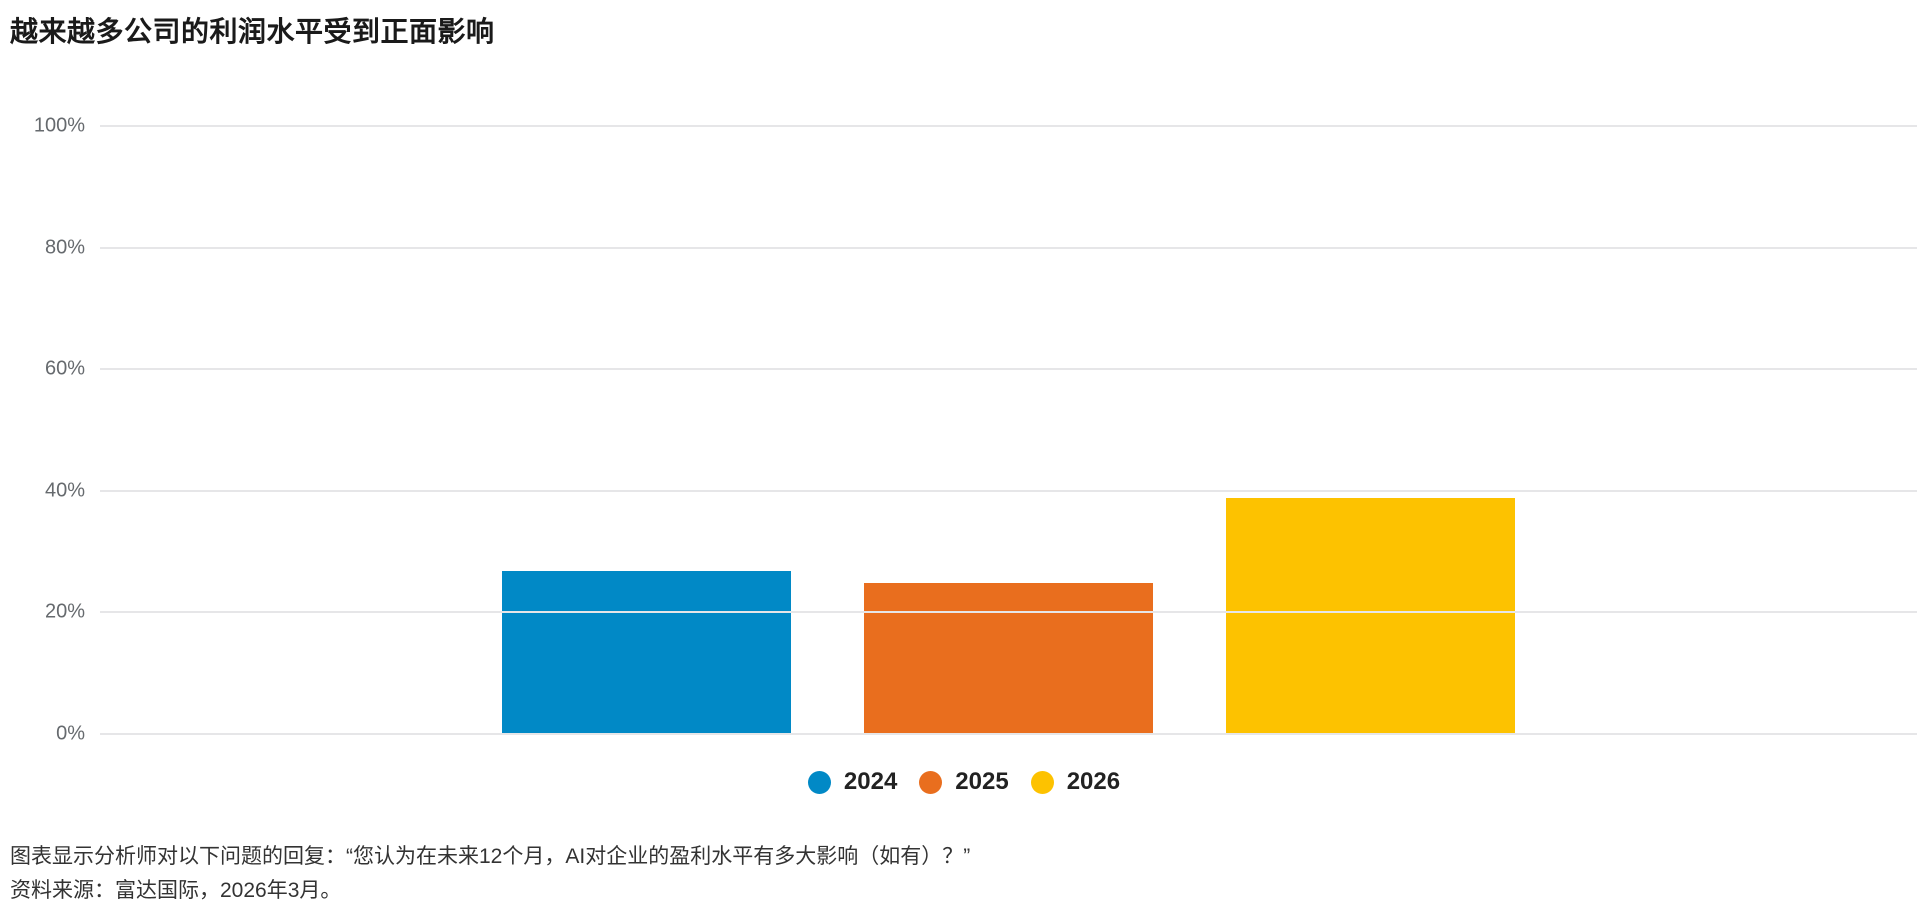  Describe the element at coordinates (59, 125) in the screenshot. I see `y-tick-label-100pct: 100%` at that location.